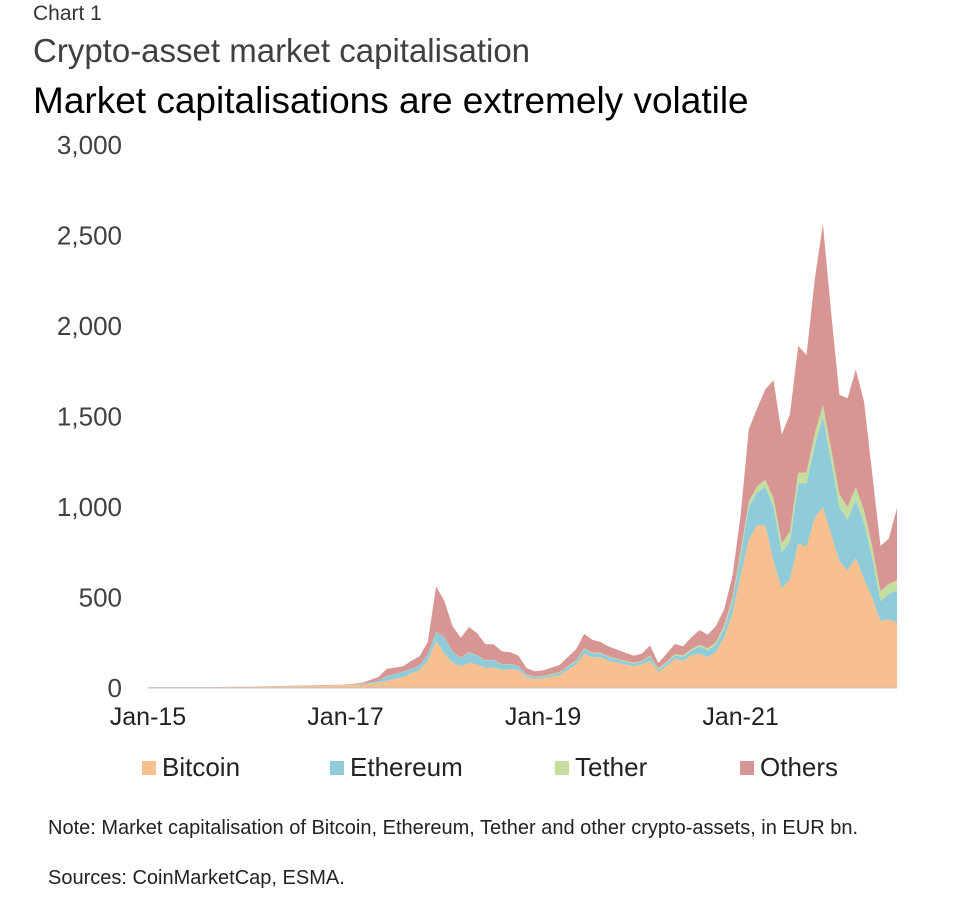 The width and height of the screenshot is (967, 898). What do you see at coordinates (747, 767) in the screenshot?
I see `legend-swatch-others` at bounding box center [747, 767].